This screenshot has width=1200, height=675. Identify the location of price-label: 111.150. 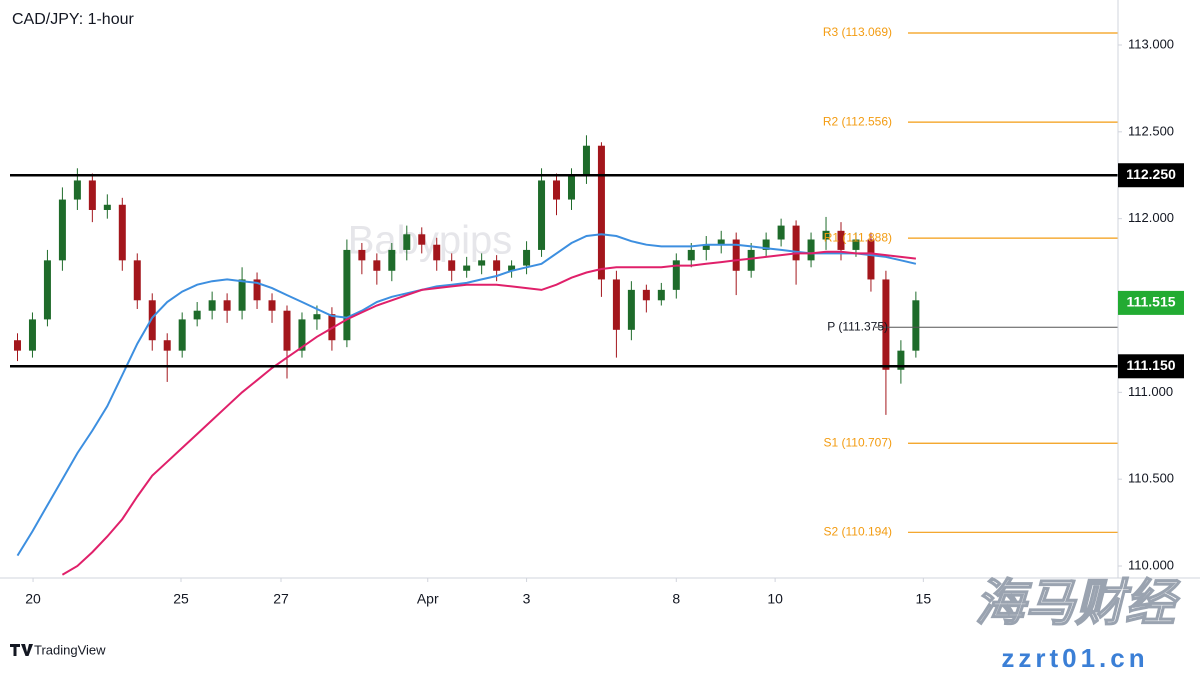
(1150, 365).